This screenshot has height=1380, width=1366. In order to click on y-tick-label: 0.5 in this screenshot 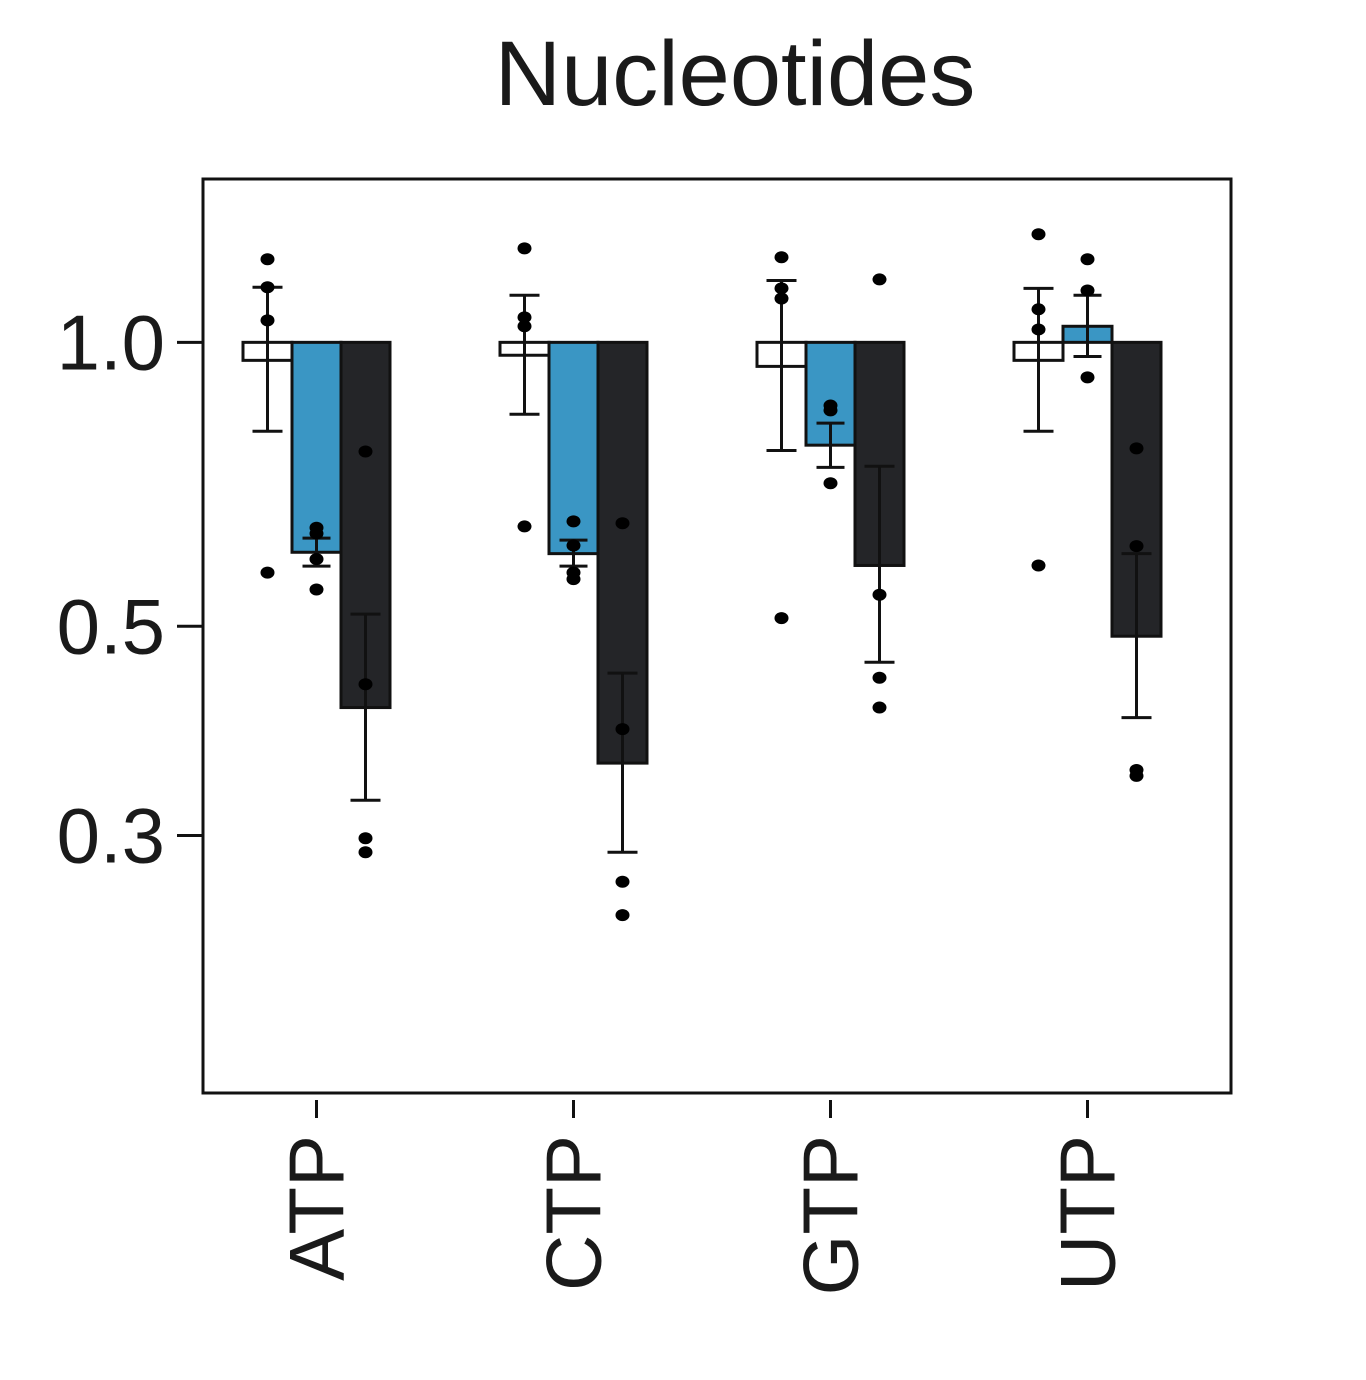, I will do `click(111, 626)`.